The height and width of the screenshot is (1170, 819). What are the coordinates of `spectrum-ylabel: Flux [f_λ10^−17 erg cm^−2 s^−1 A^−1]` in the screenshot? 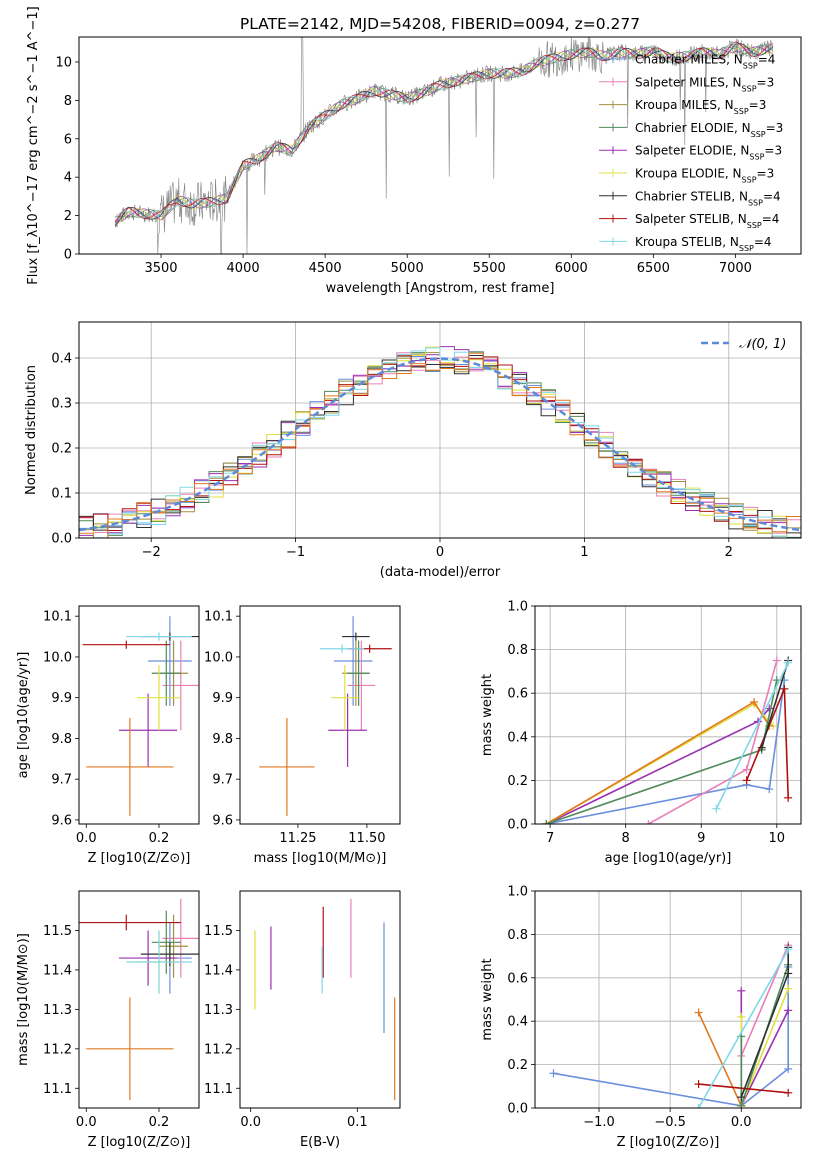 It's located at (33, 145).